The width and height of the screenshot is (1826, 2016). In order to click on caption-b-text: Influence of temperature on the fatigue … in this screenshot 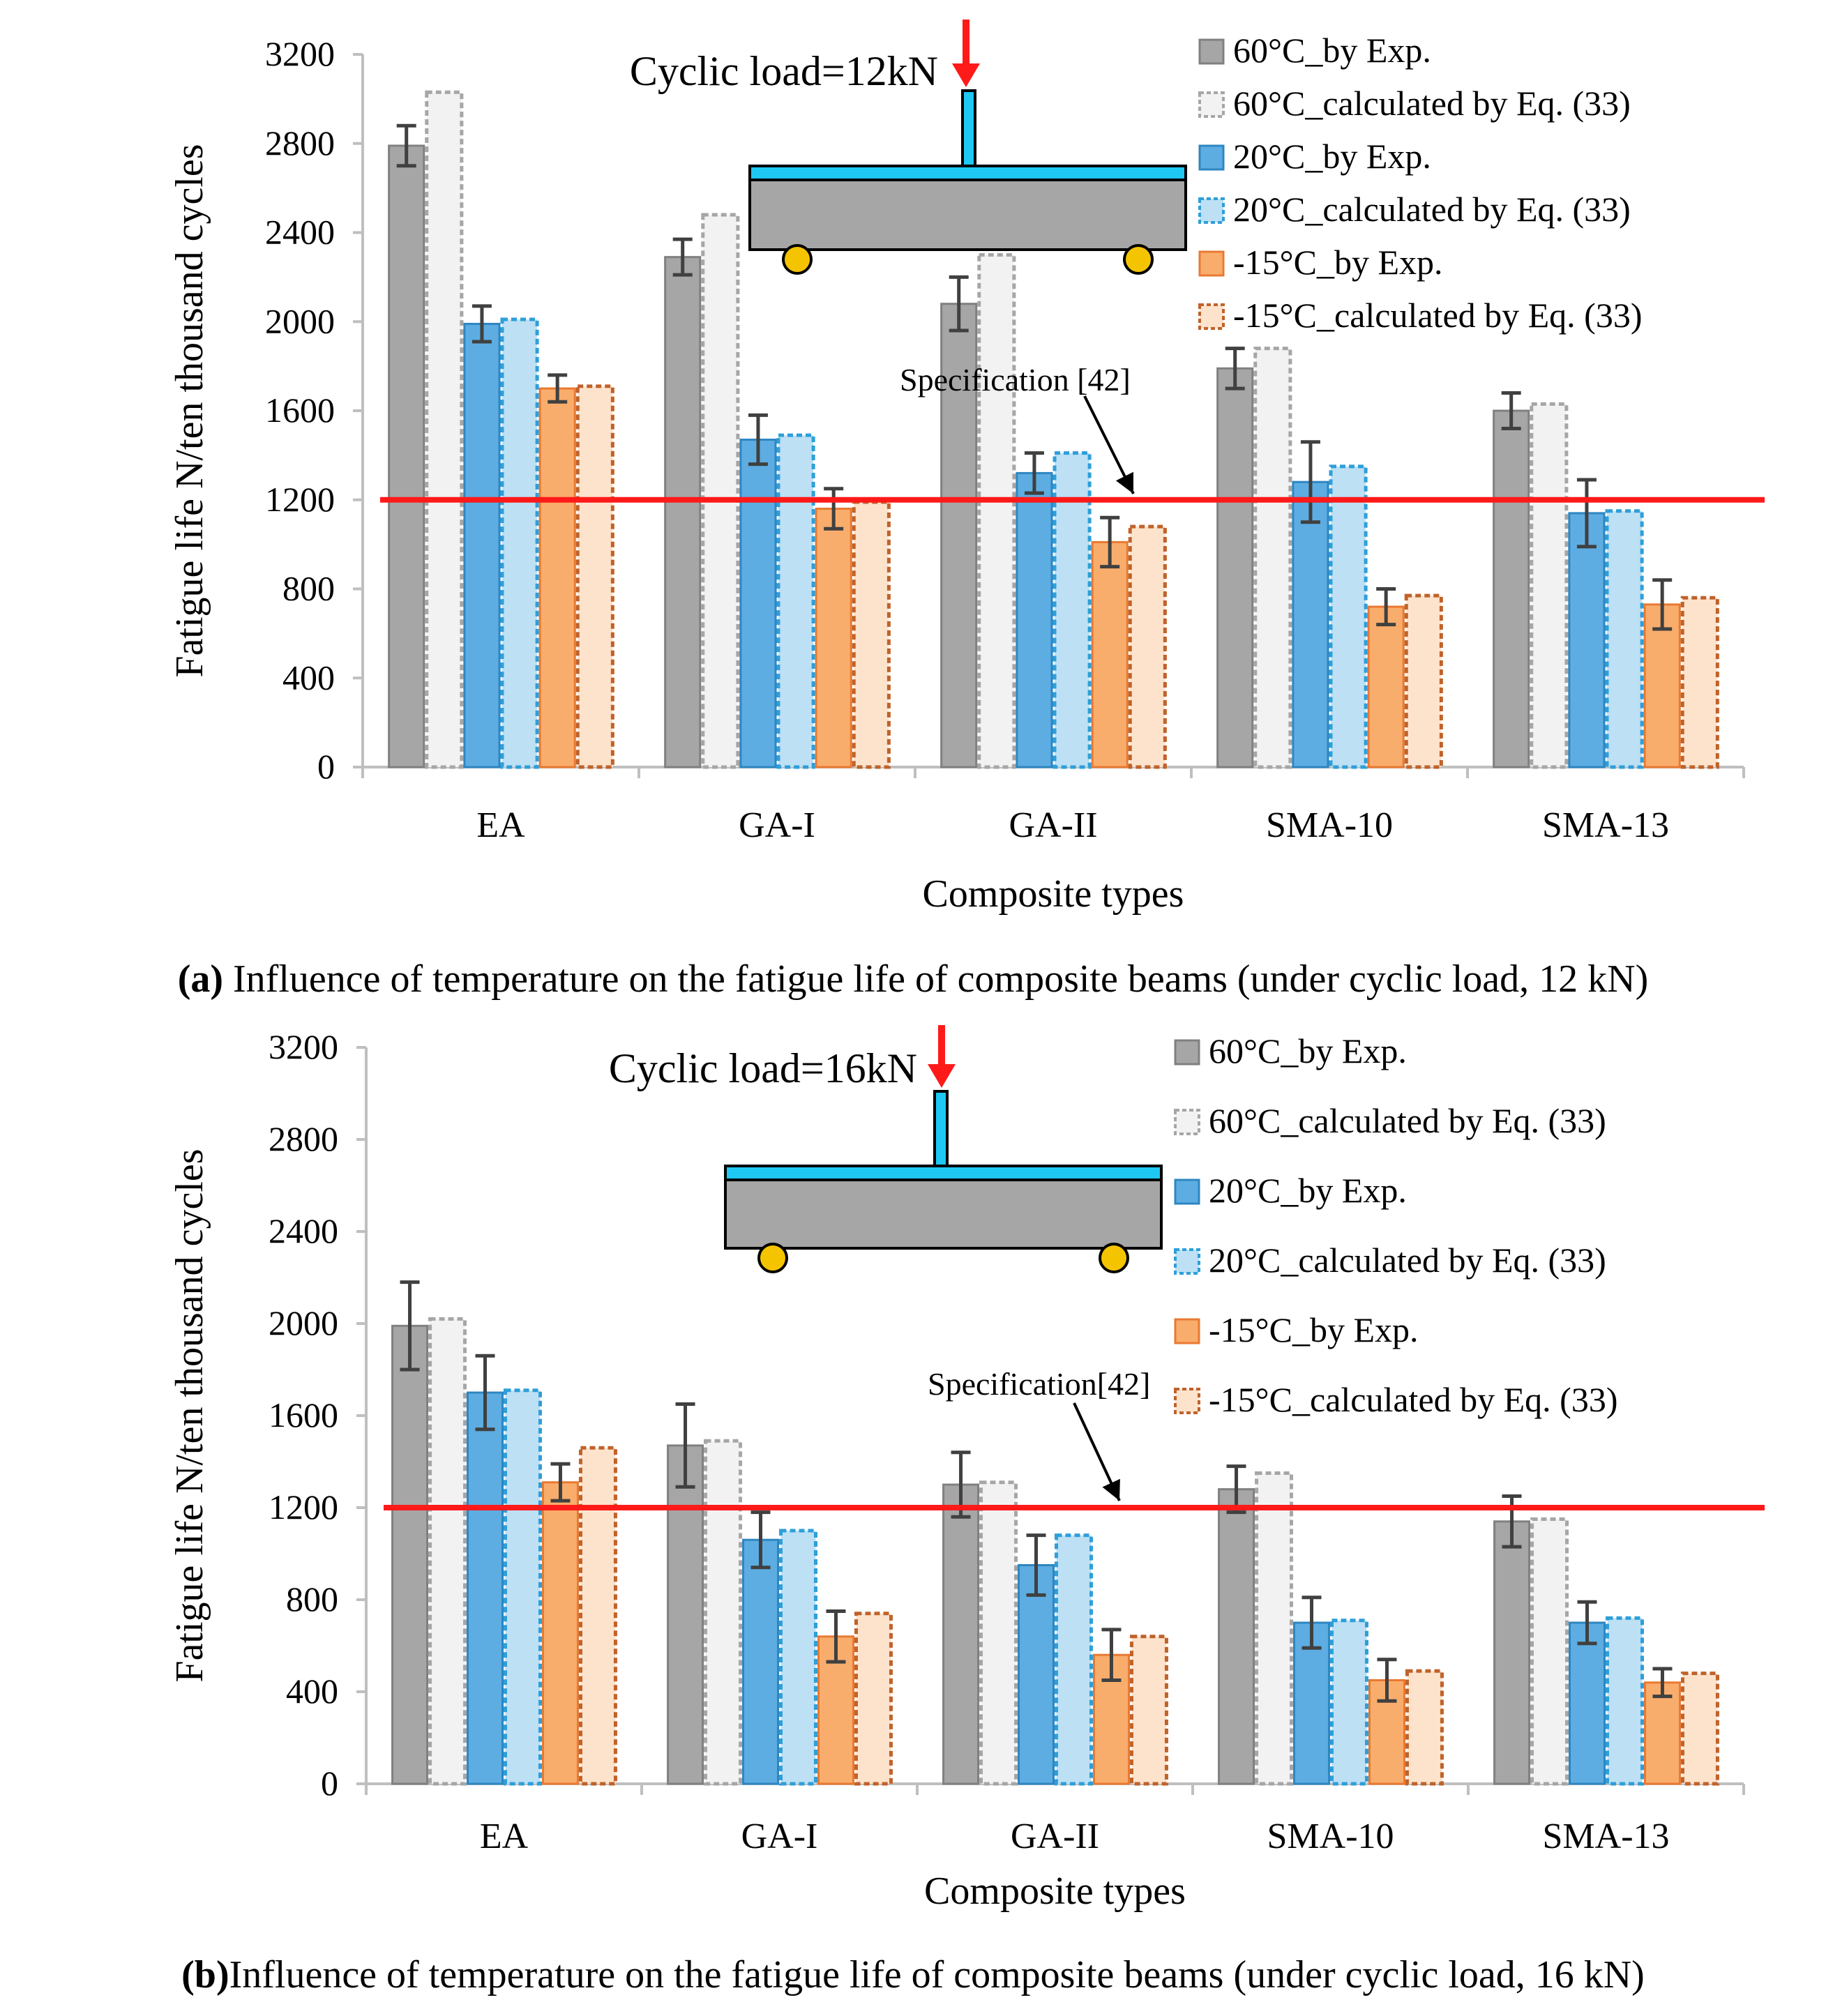, I will do `click(937, 1974)`.